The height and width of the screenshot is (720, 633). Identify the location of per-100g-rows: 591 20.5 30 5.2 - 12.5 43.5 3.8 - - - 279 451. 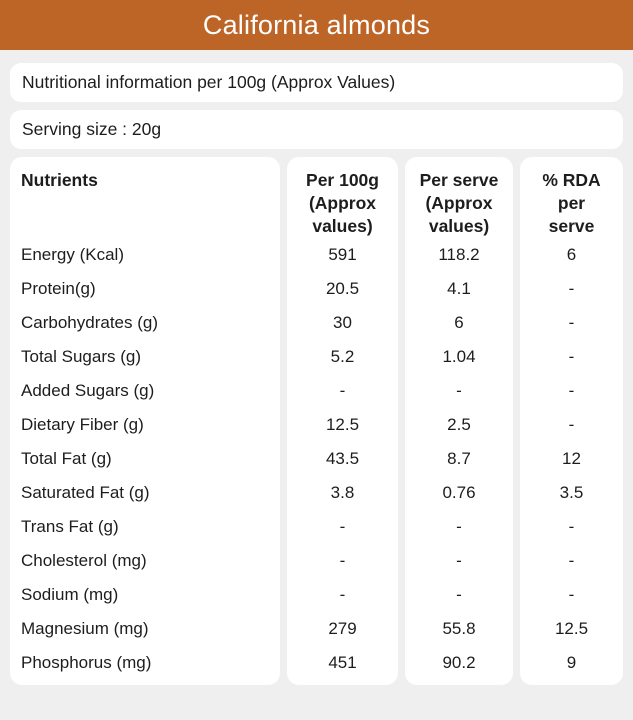
(342, 459).